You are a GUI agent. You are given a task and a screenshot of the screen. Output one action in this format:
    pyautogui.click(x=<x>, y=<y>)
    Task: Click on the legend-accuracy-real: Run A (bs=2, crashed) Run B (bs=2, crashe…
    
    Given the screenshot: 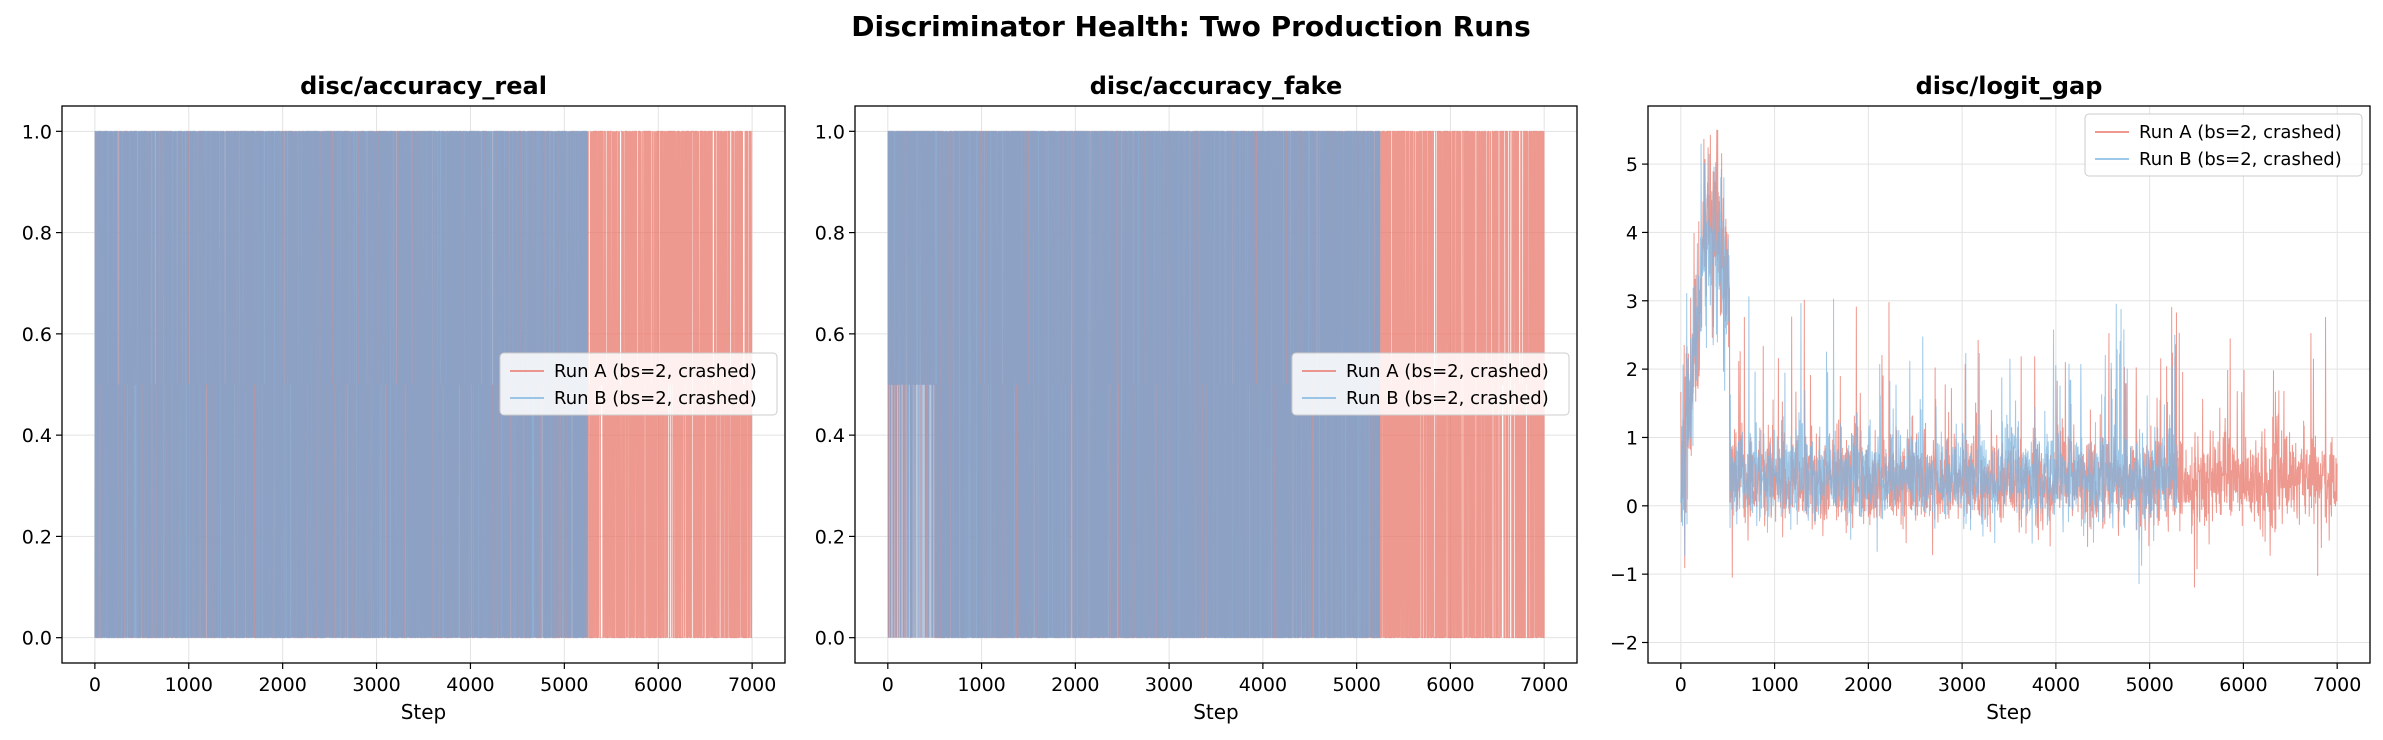 What is the action you would take?
    pyautogui.click(x=638, y=384)
    